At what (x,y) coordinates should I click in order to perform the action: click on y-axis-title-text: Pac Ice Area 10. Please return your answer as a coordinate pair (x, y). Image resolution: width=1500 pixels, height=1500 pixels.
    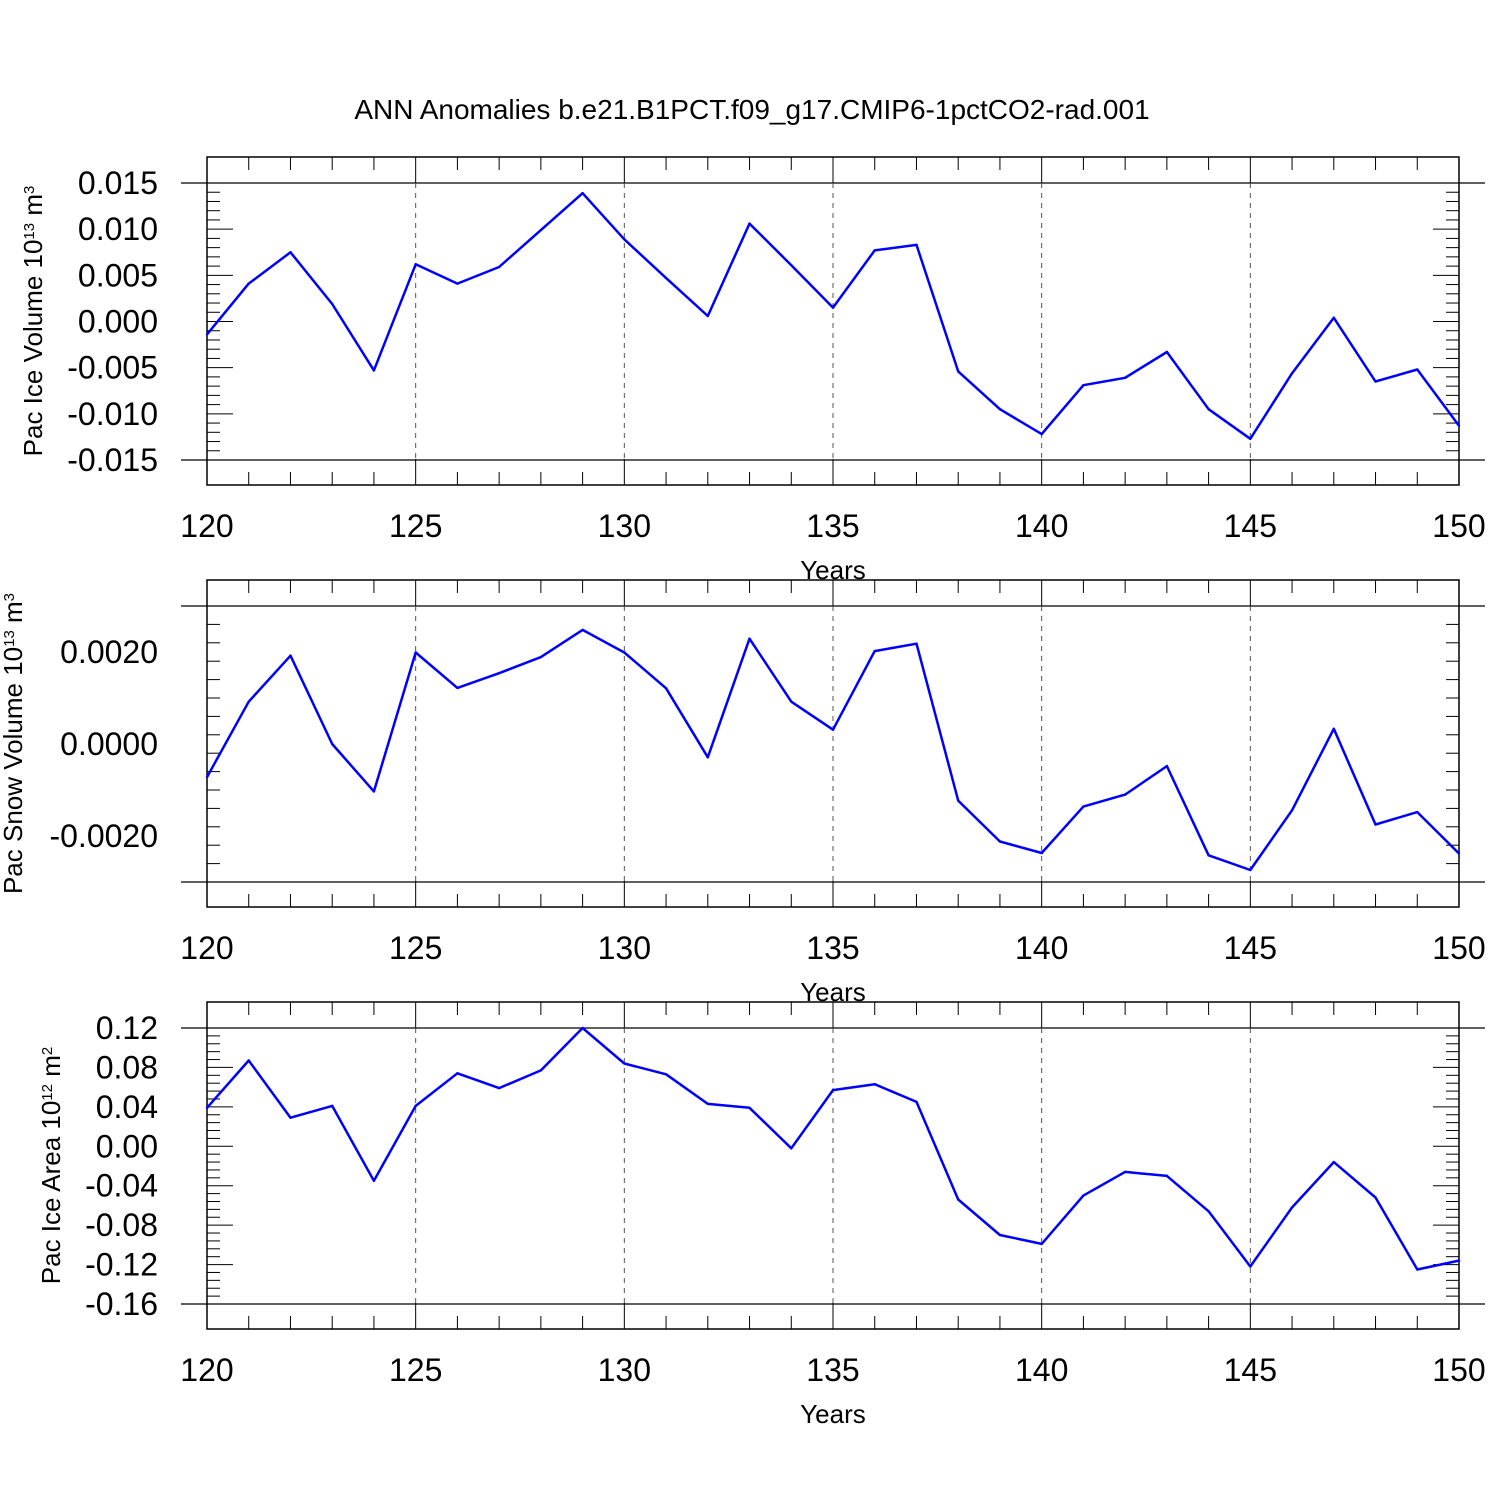
    Looking at the image, I should click on (51, 1193).